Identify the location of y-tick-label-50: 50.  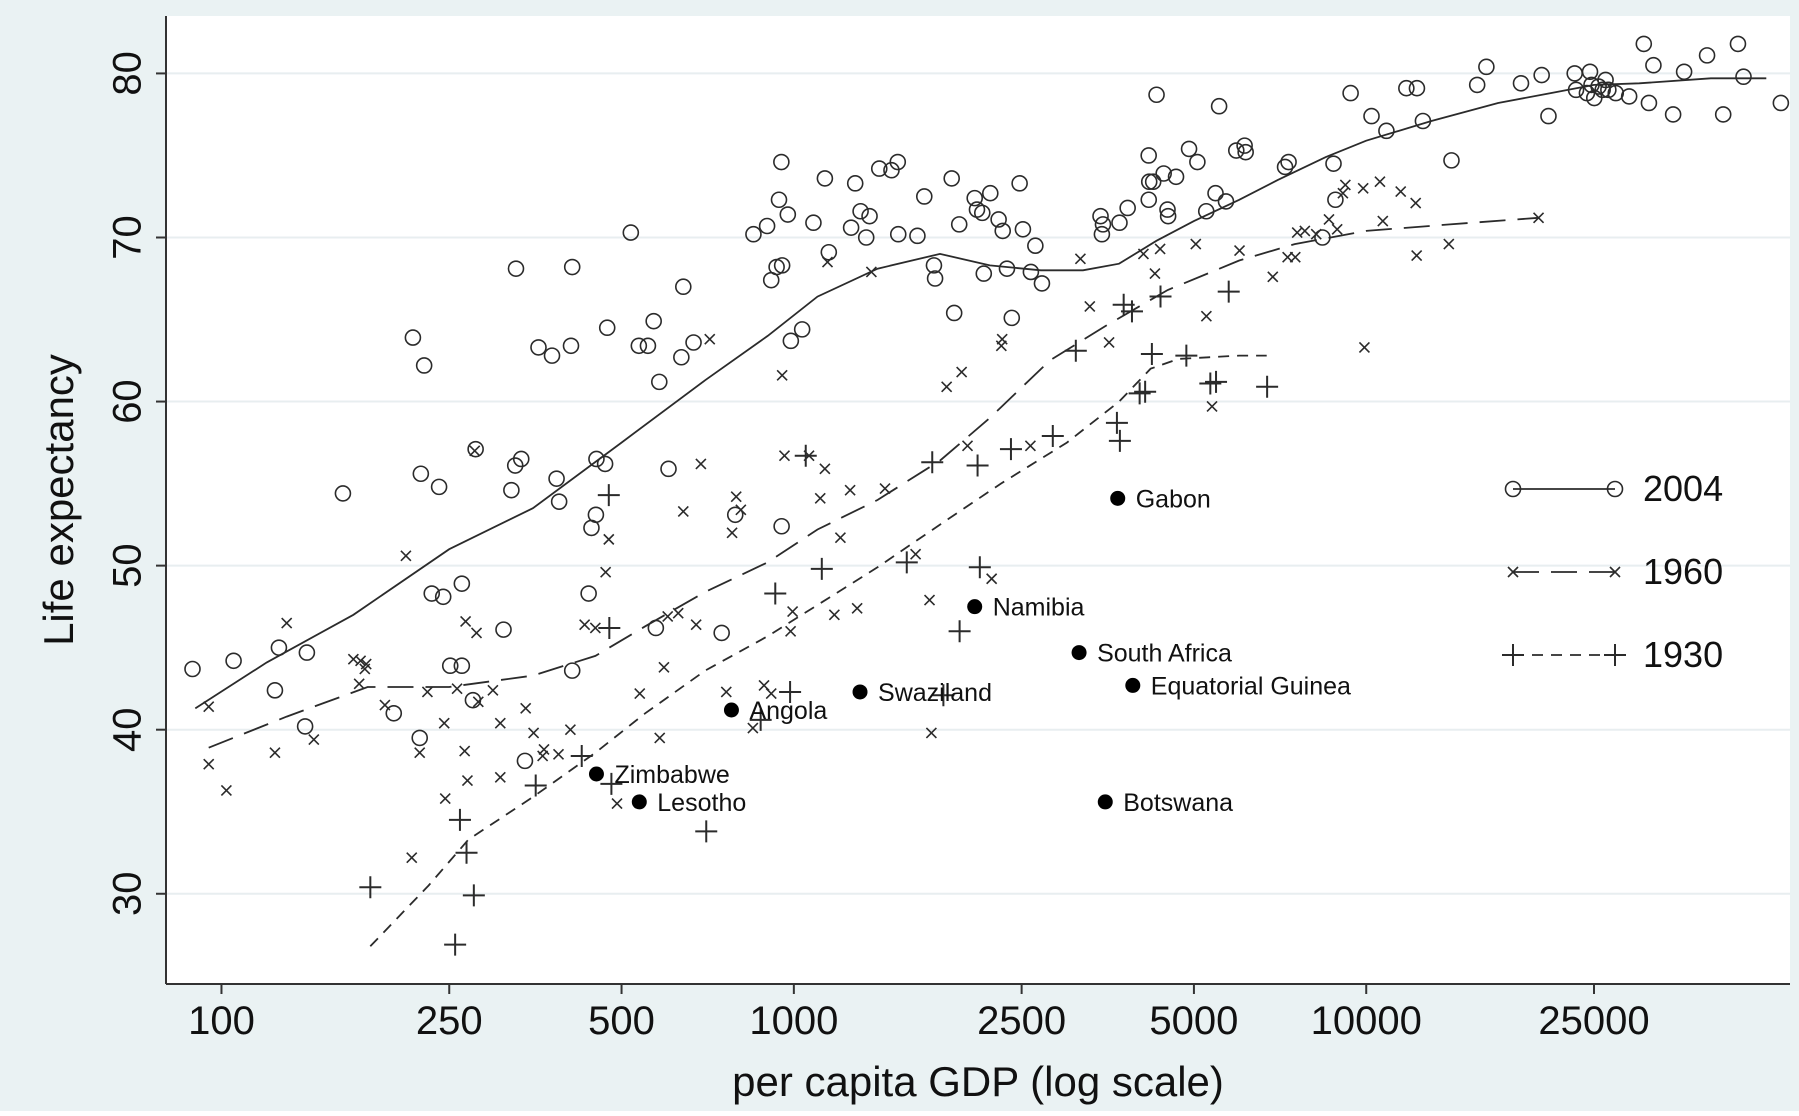
(128, 565).